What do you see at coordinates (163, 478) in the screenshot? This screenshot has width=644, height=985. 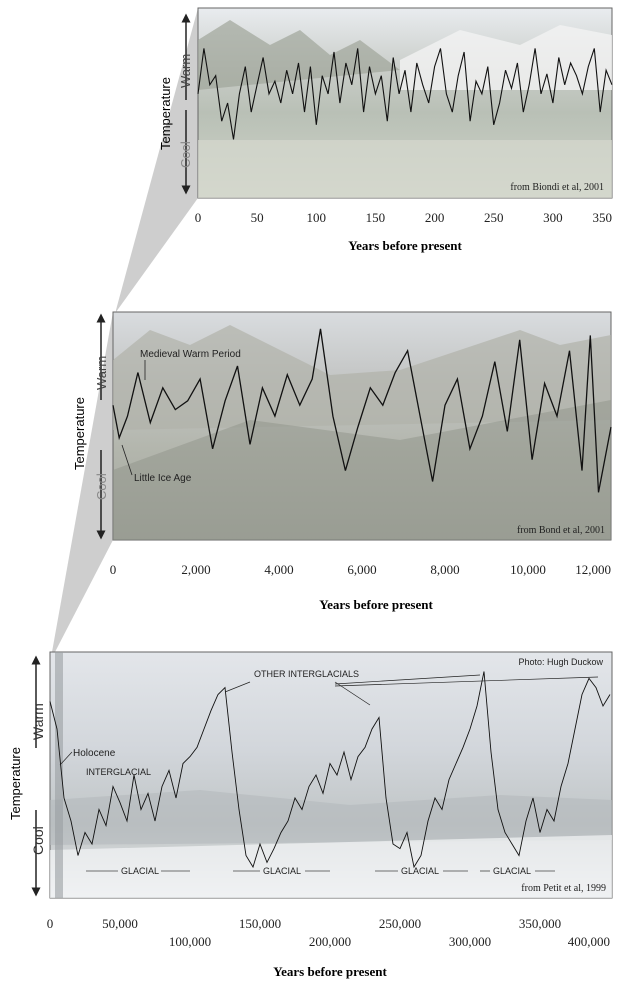 I see `chart-2-annotation-little-ice-age: Little Ice Age` at bounding box center [163, 478].